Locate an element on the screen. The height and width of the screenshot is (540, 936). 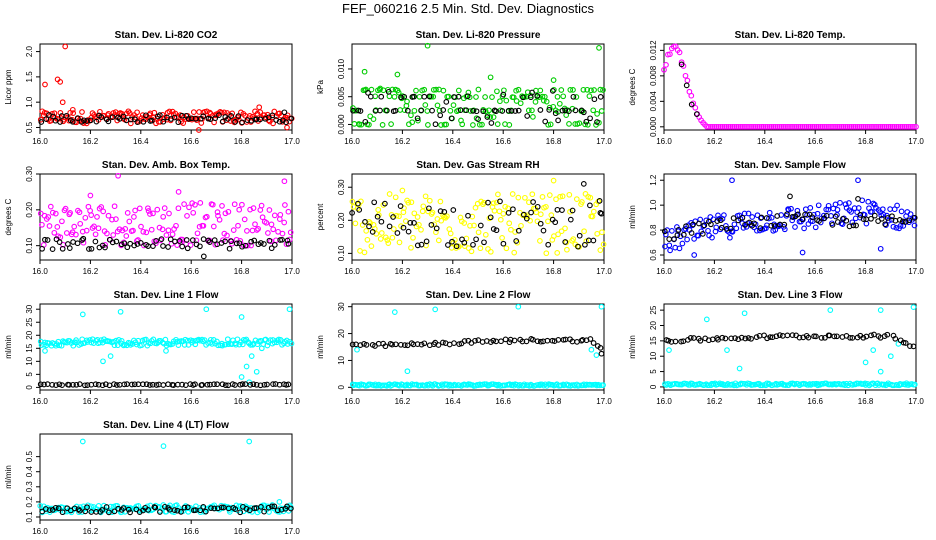
x-tick-label: 16.0 is located at coordinates (664, 271).